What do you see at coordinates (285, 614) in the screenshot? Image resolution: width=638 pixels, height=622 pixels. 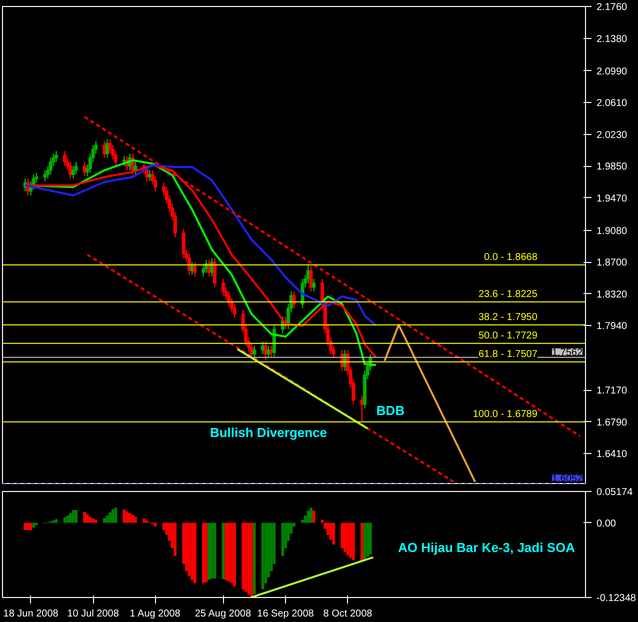 I see `x-tick-label: 16 Sep 2008` at bounding box center [285, 614].